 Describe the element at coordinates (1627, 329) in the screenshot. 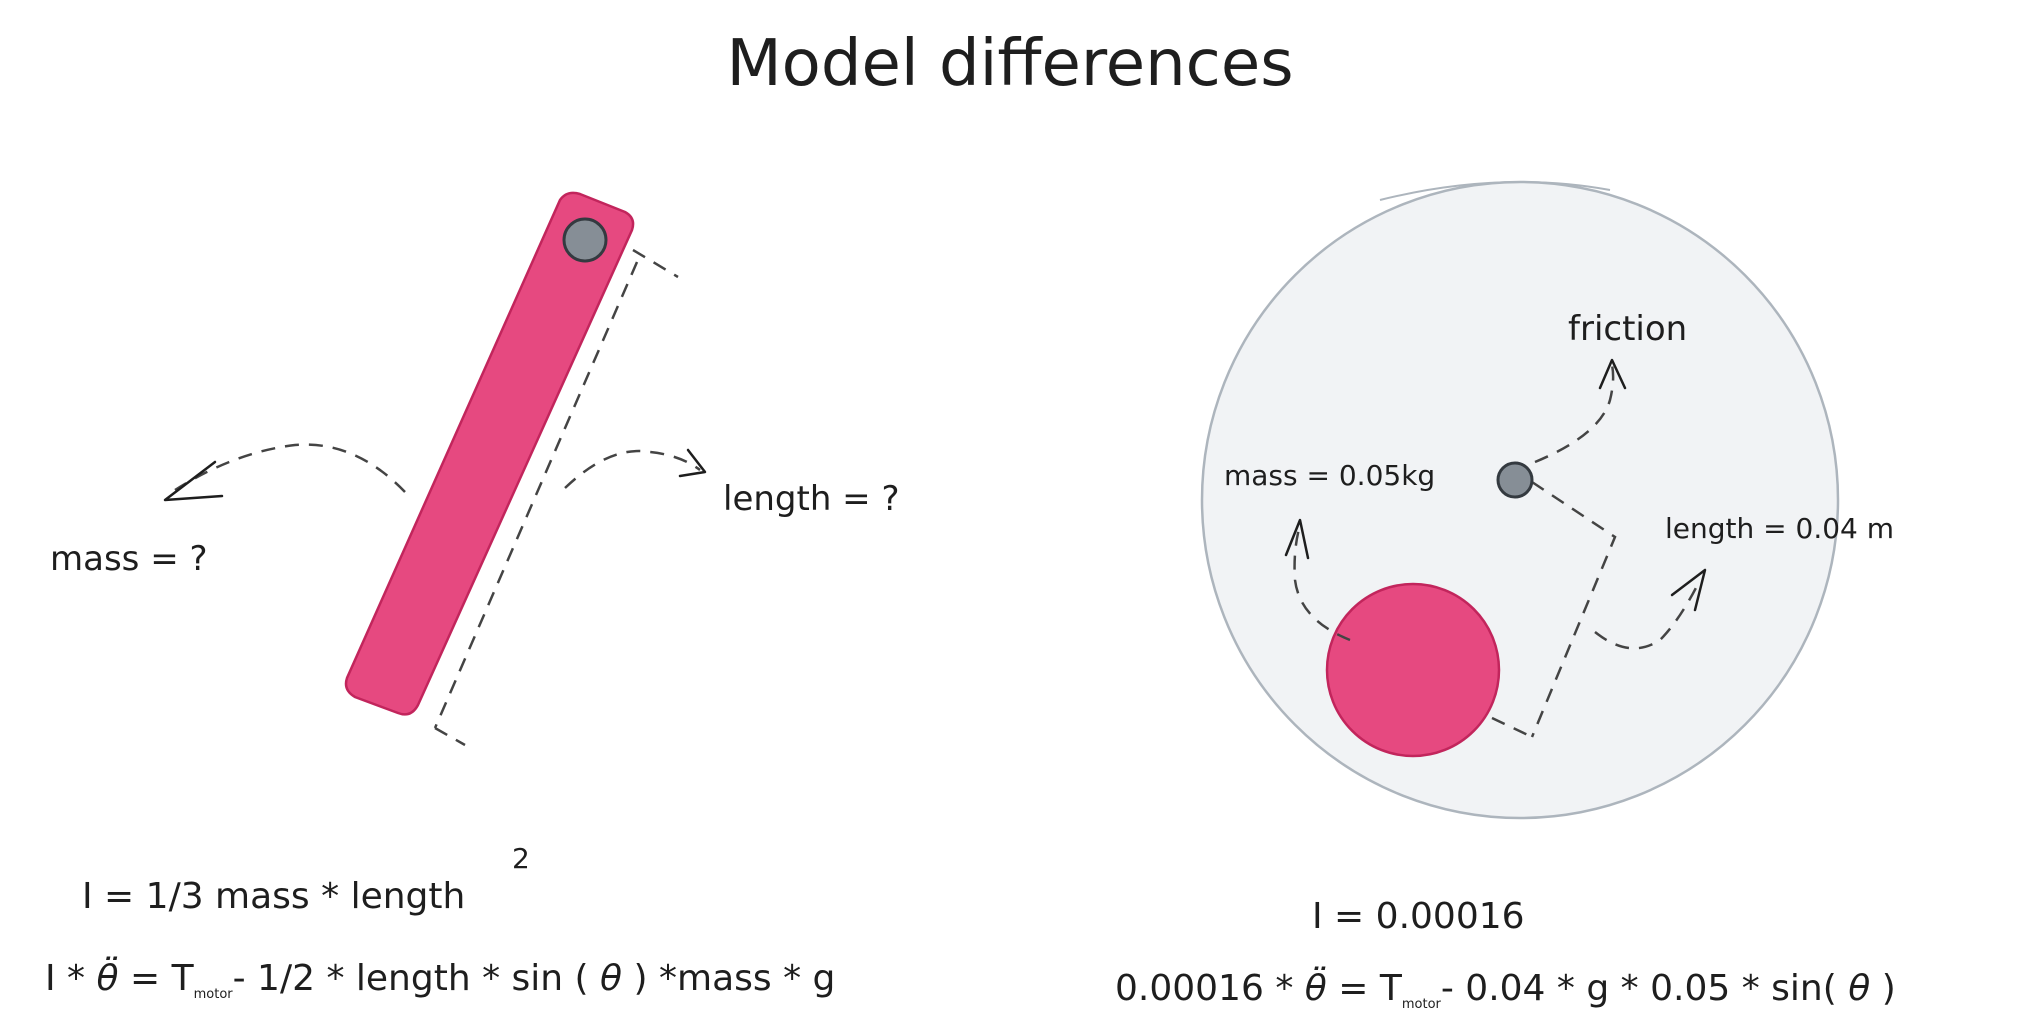

I see `friction-label: friction` at that location.